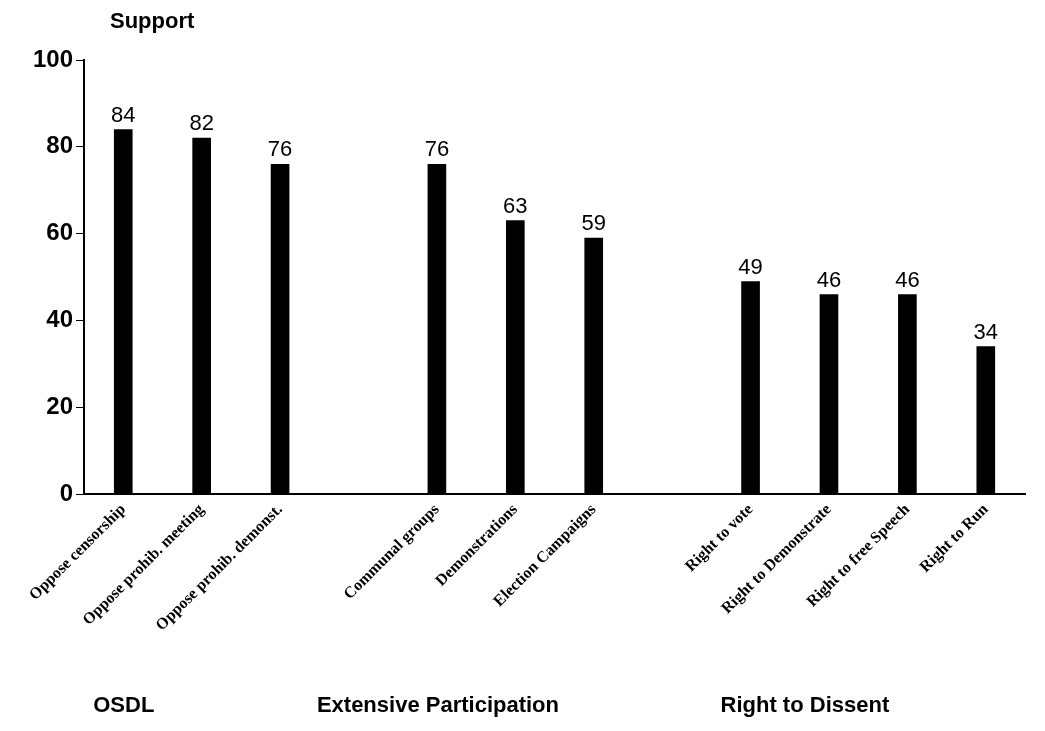  What do you see at coordinates (750, 266) in the screenshot?
I see `data-label: 49` at bounding box center [750, 266].